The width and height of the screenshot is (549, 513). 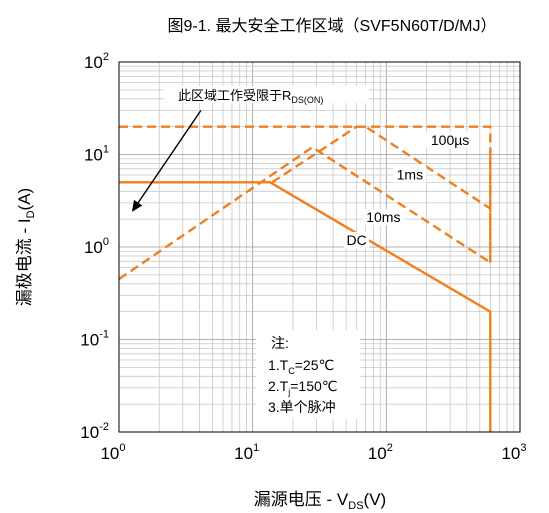 I want to click on y-tick-label: 10⁻², so click(x=94, y=431).